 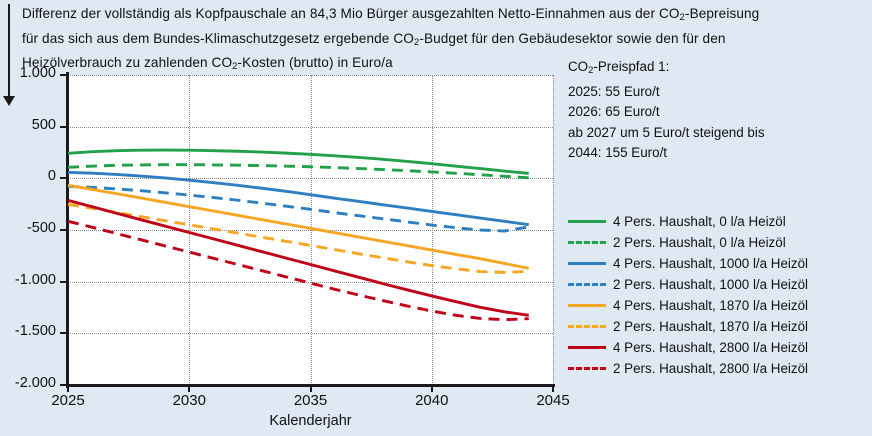 What do you see at coordinates (9, 101) in the screenshot?
I see `down-arrow-icon` at bounding box center [9, 101].